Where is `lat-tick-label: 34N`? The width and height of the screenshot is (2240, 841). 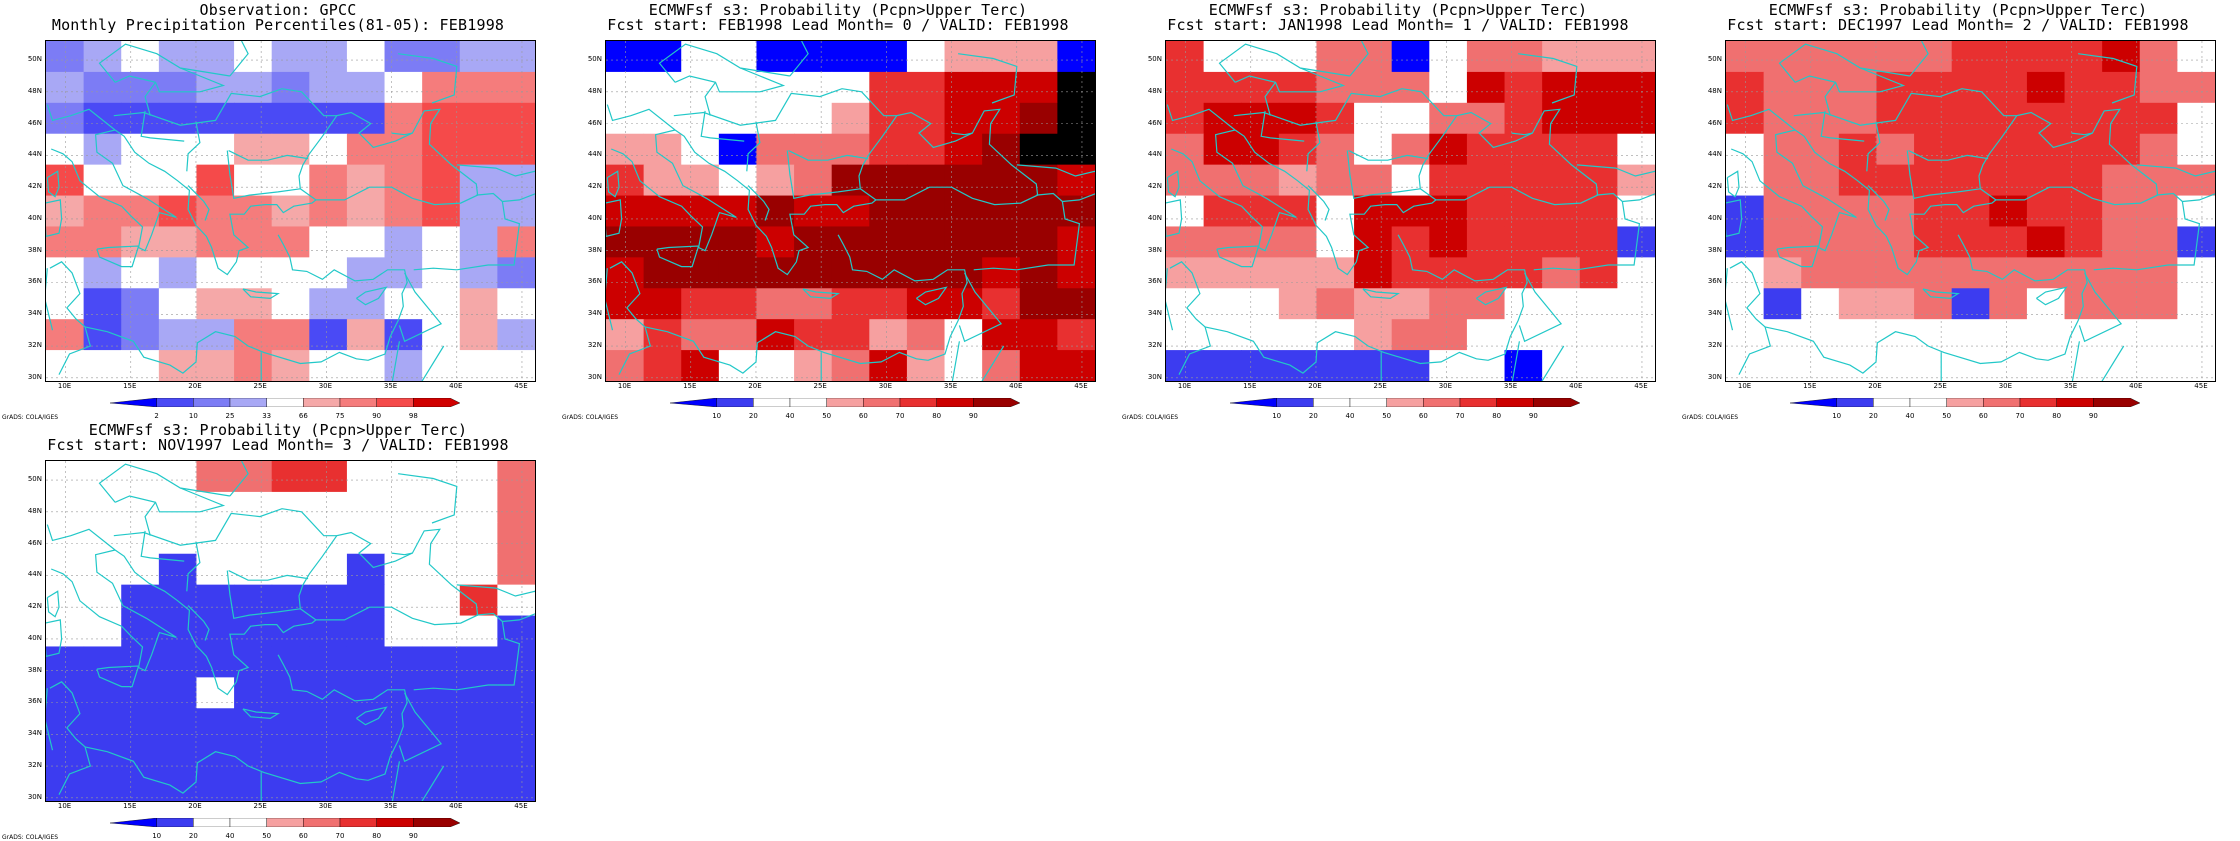
lat-tick-label: 34N is located at coordinates (1154, 313).